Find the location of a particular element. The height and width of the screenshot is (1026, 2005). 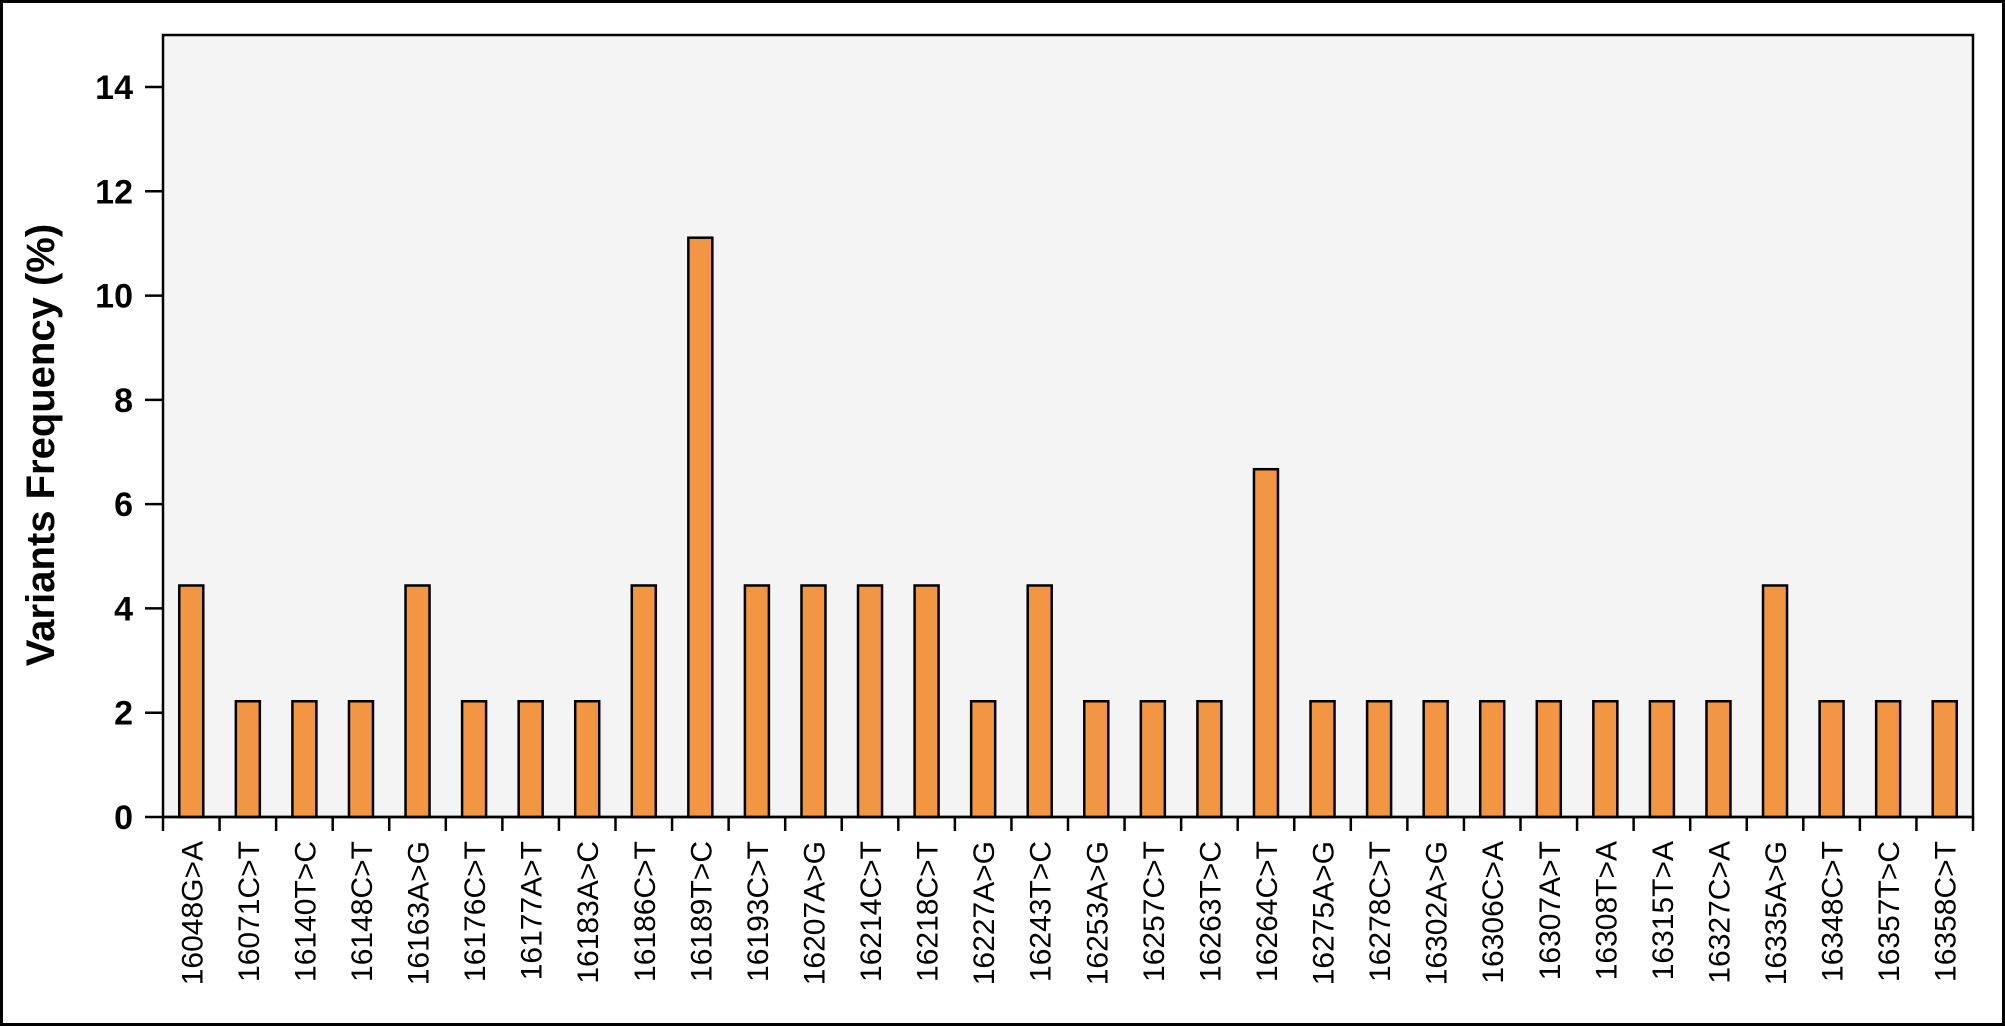

x-tick-label: 16140T>C is located at coordinates (305, 911).